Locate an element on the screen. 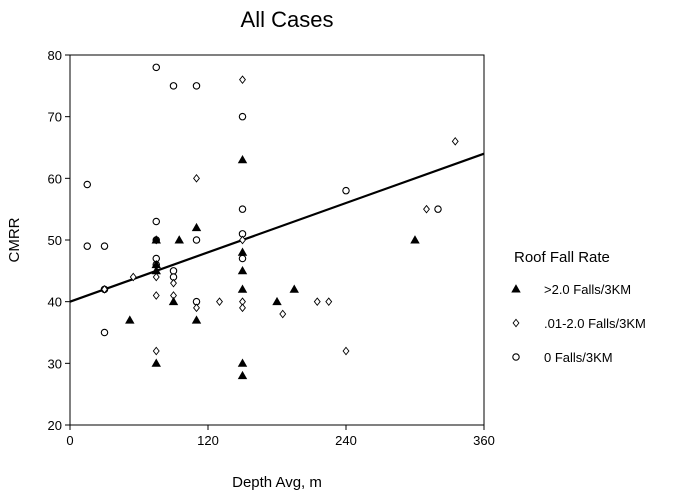  x-tick-label: 240 is located at coordinates (346, 440).